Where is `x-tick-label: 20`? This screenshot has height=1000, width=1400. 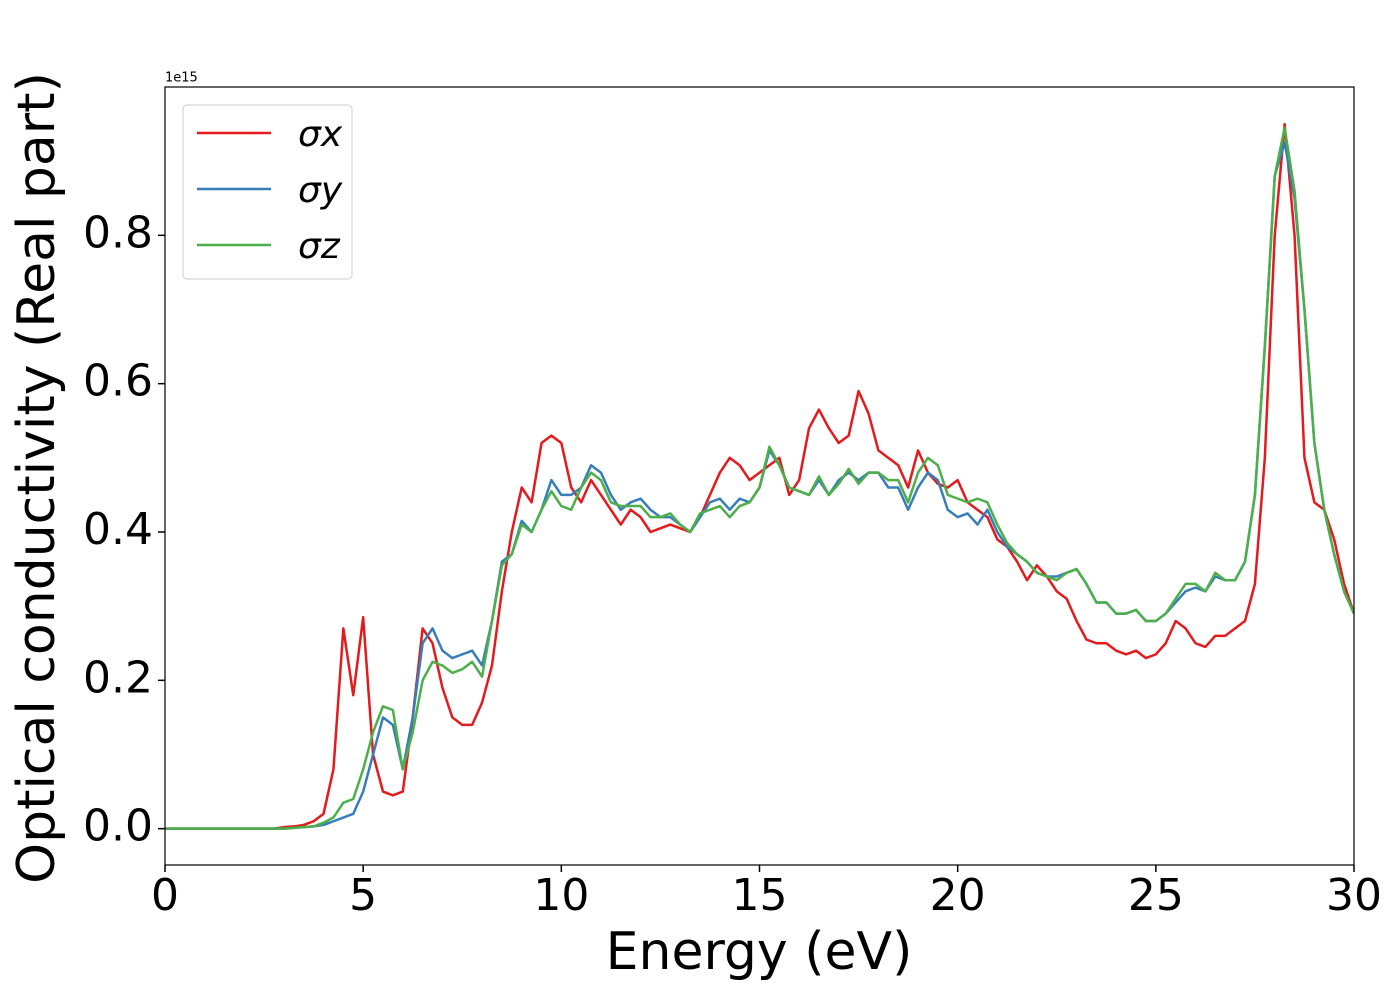 x-tick-label: 20 is located at coordinates (958, 895).